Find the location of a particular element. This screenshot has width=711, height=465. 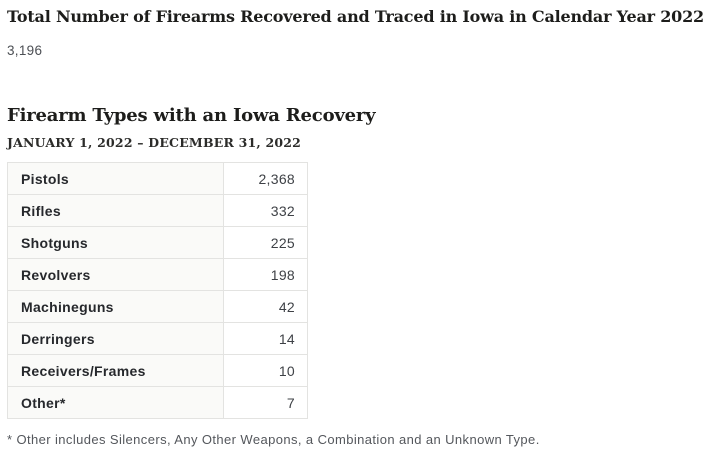

row-label-cell: Derringers is located at coordinates (115, 338).